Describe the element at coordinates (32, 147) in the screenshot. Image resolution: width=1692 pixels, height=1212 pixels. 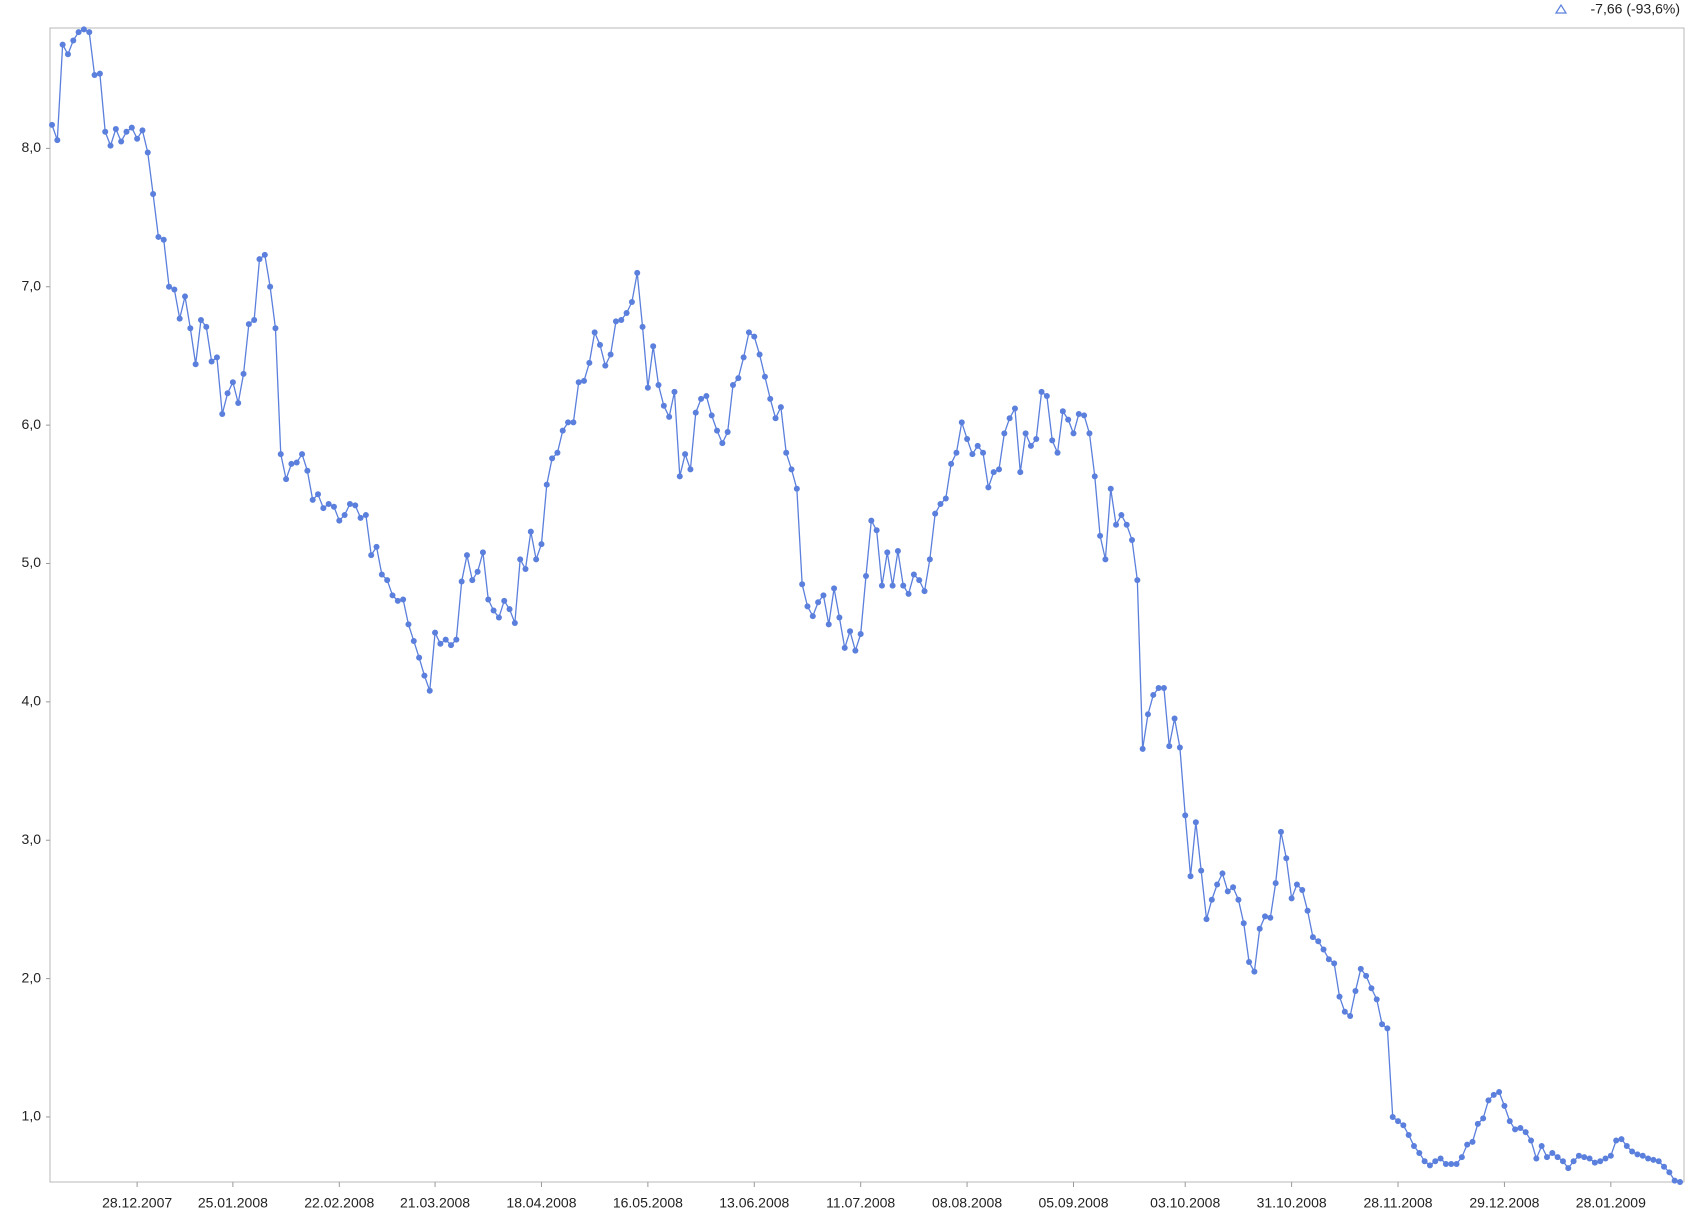
I see `y-tick-label: 8,0` at that location.